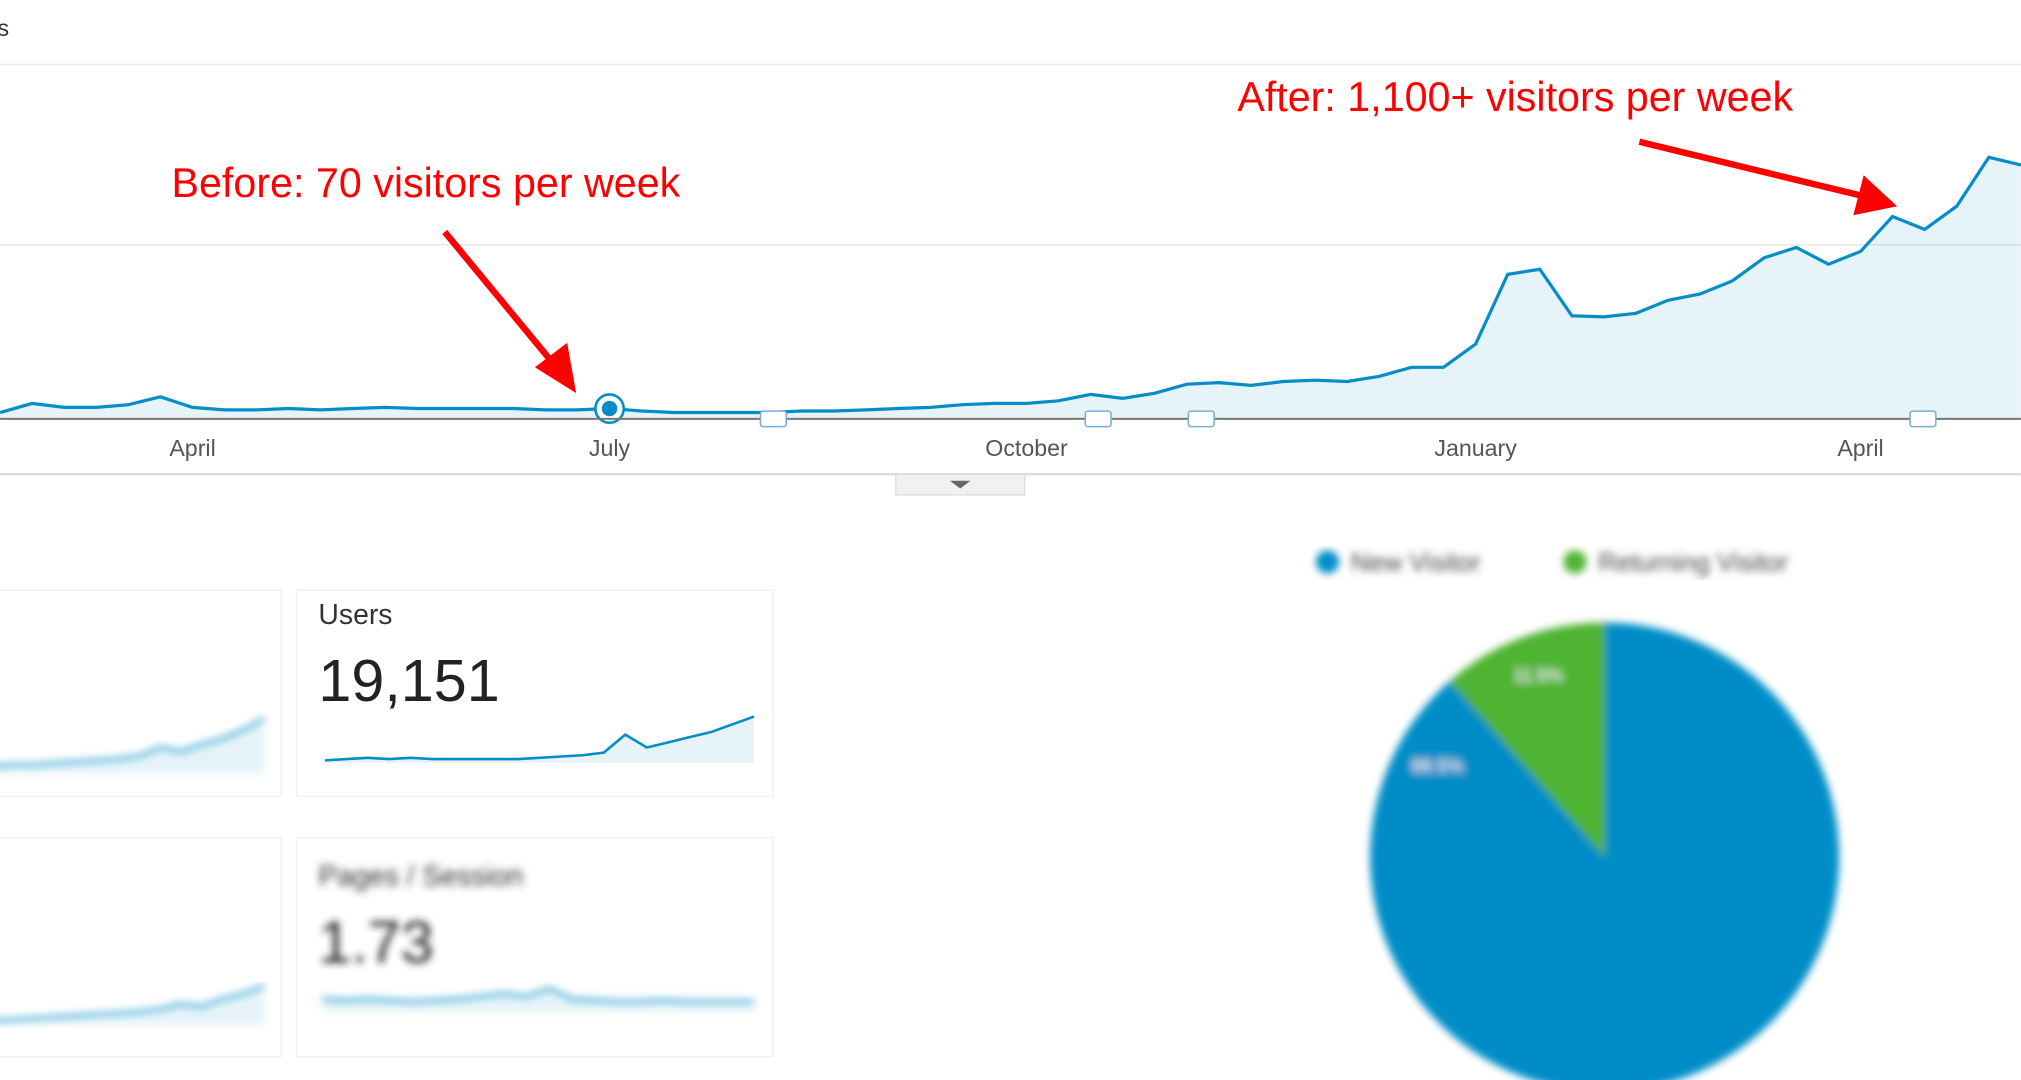 The width and height of the screenshot is (2021, 1080). I want to click on legend-label: Returning Visitor, so click(1693, 563).